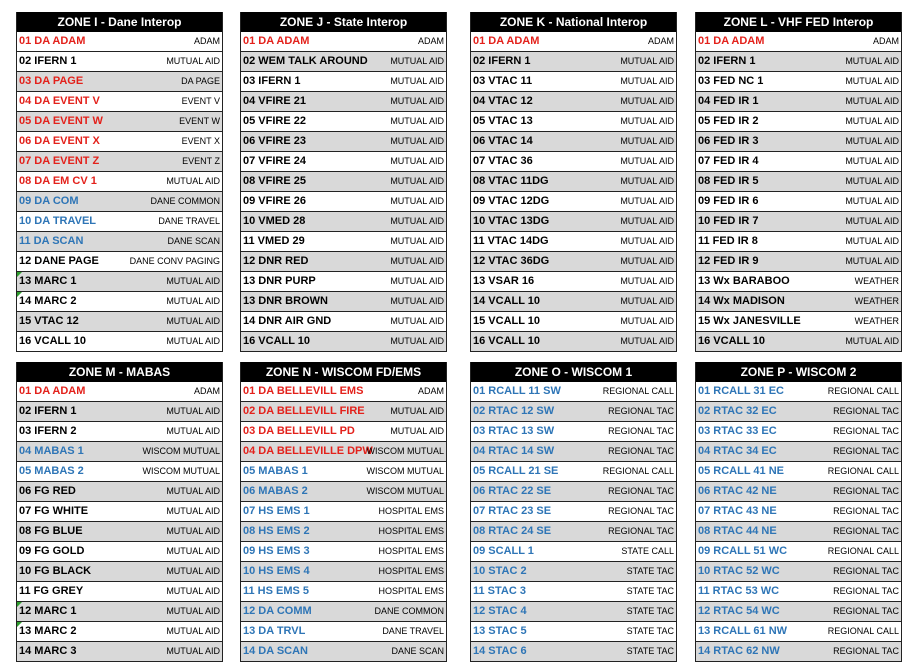  What do you see at coordinates (573, 412) in the screenshot?
I see `channel-row: 02 RTAC 12 SW REGIONAL TAC` at bounding box center [573, 412].